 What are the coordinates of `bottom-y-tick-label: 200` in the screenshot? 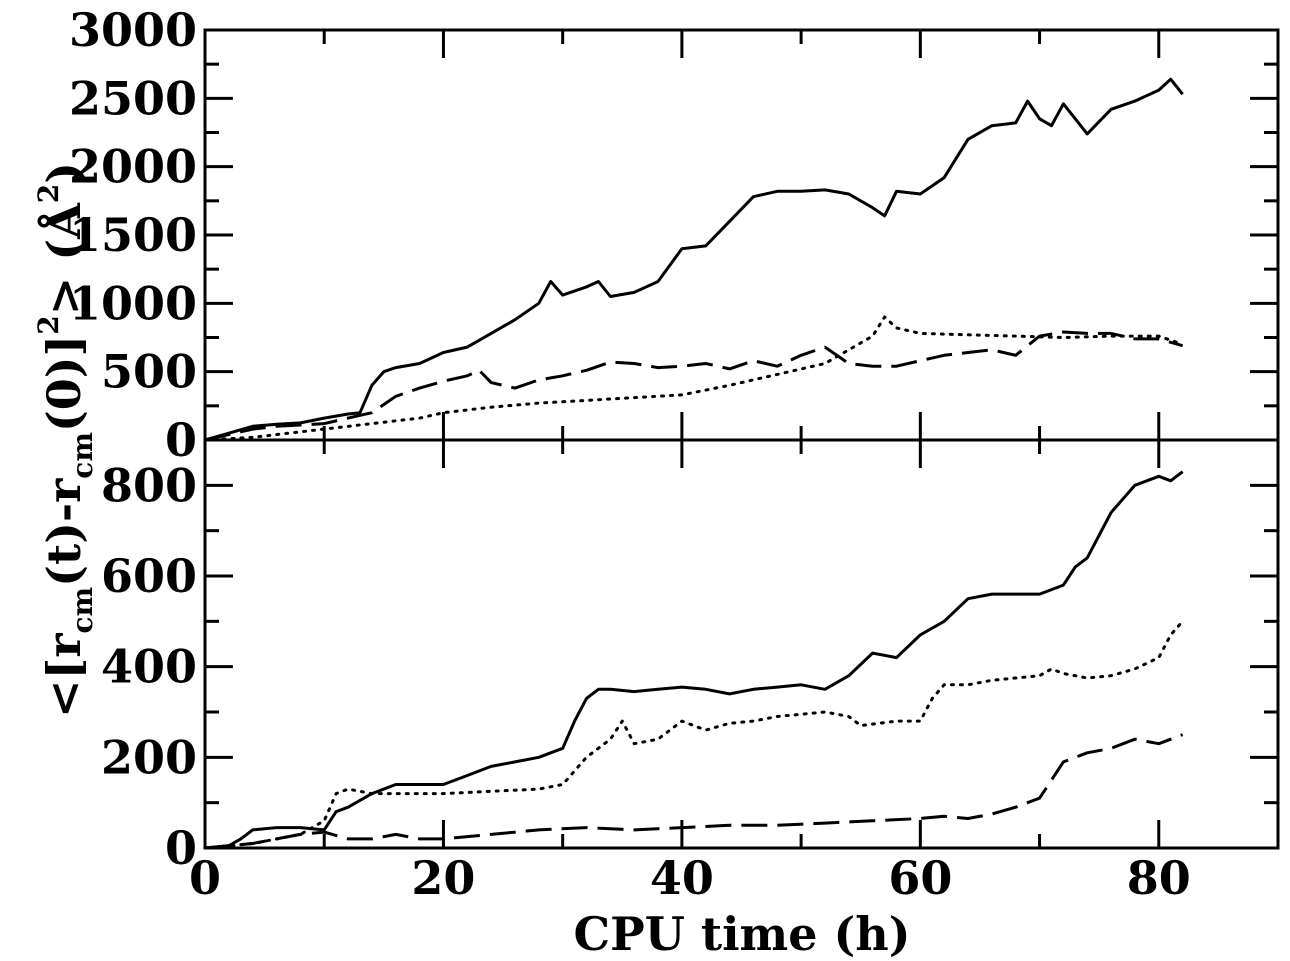 It's located at (149, 757).